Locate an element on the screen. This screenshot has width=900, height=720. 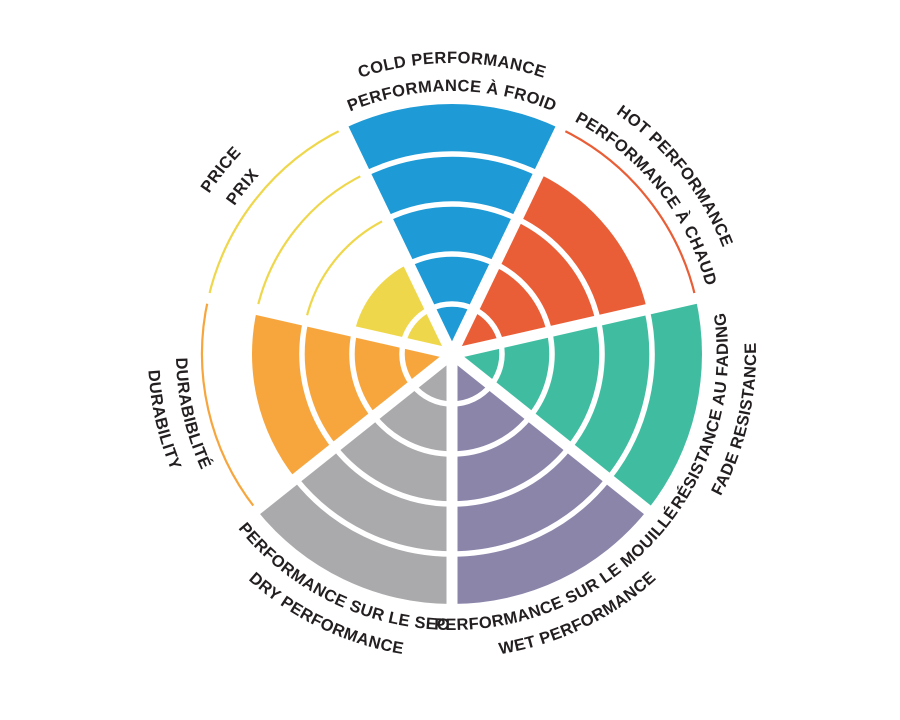
sector-fade-resistance-wedge is located at coordinates (577, 404).